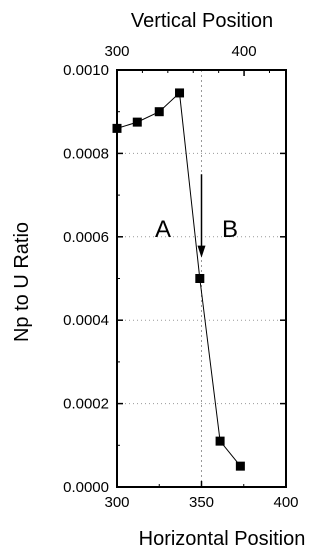  Describe the element at coordinates (202, 21) in the screenshot. I see `top-x-axis-title: Vertical Position` at that location.